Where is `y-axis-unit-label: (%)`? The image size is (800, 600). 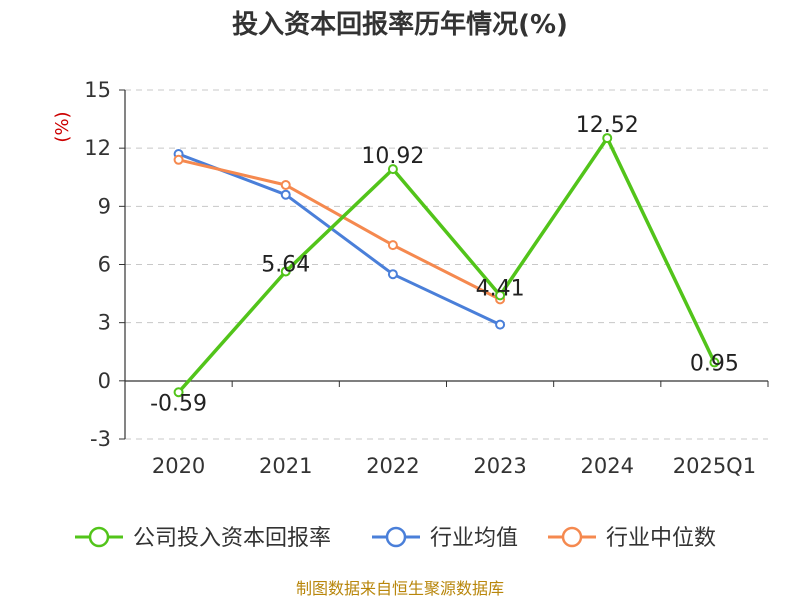 y-axis-unit-label: (%) is located at coordinates (62, 126).